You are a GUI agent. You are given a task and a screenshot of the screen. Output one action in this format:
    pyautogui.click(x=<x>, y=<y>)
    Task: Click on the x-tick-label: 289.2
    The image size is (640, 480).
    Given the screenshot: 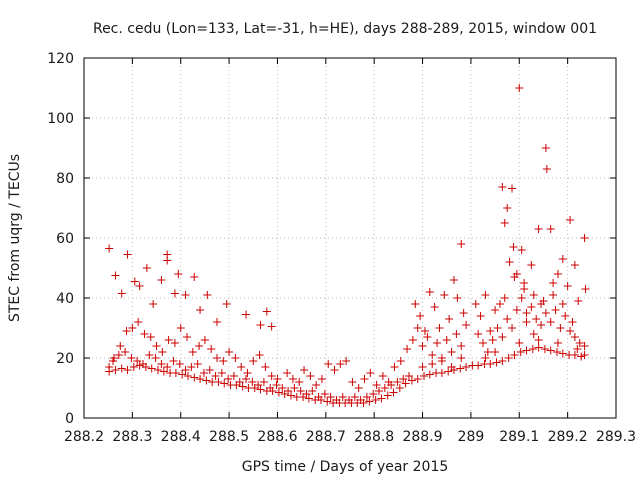 What is the action you would take?
    pyautogui.click(x=568, y=437)
    